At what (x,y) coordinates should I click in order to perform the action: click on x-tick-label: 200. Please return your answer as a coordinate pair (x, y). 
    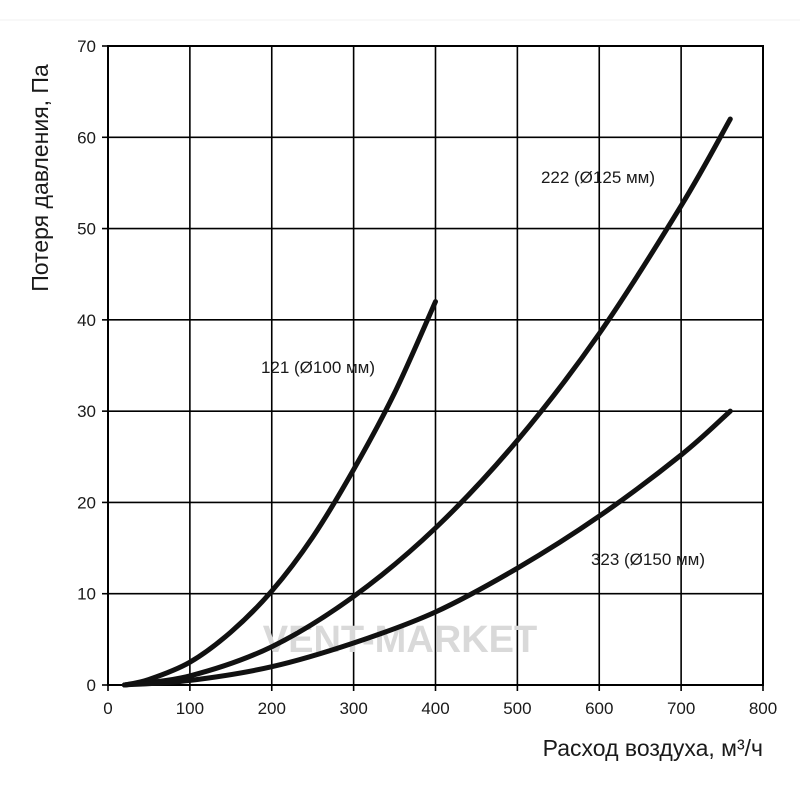
    Looking at the image, I should click on (272, 708).